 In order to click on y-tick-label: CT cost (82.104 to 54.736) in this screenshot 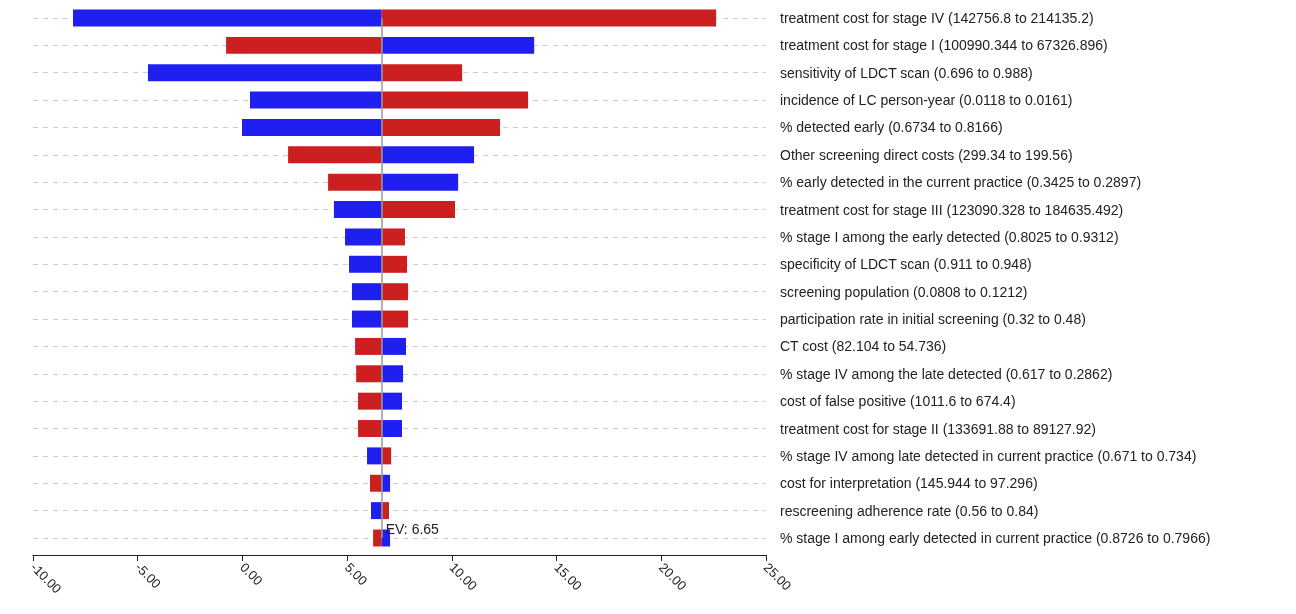, I will do `click(863, 346)`.